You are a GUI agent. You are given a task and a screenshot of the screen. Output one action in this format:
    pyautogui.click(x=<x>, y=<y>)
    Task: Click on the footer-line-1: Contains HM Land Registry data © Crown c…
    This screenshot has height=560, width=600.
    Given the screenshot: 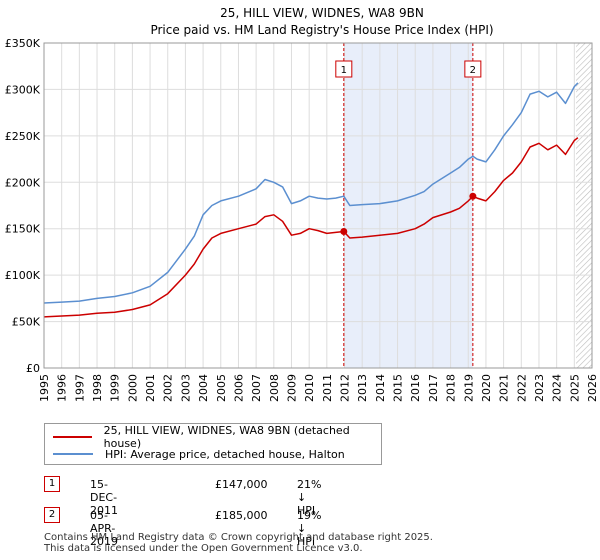 What is the action you would take?
    pyautogui.click(x=238, y=537)
    